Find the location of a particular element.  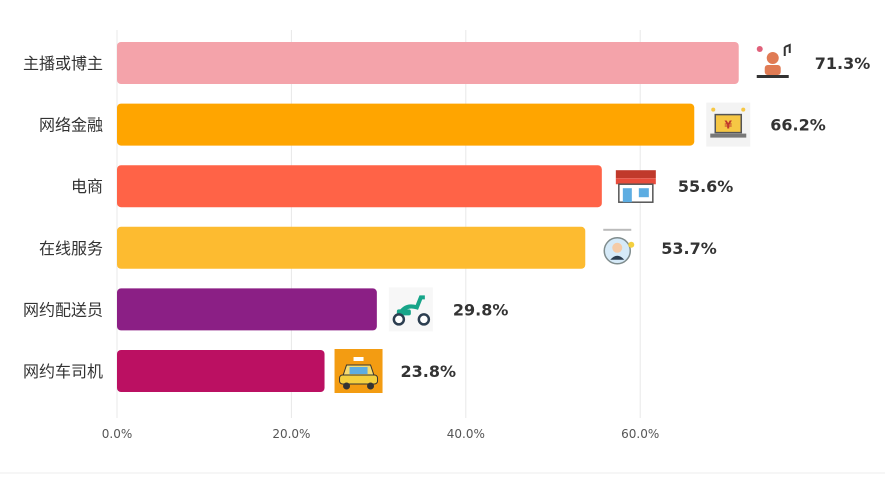

shop-icon is located at coordinates (635, 186).